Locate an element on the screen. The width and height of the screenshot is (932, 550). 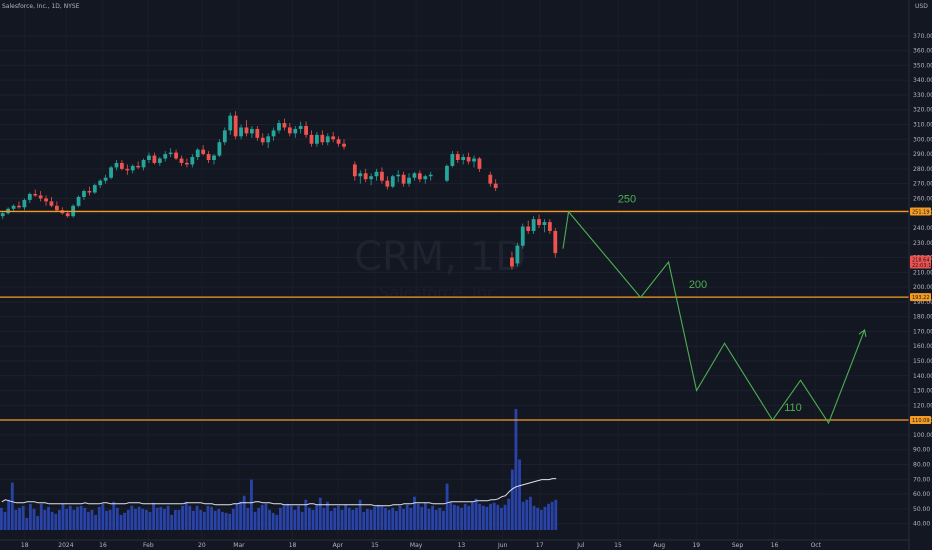
price-tag-box is located at coordinates (920, 262).